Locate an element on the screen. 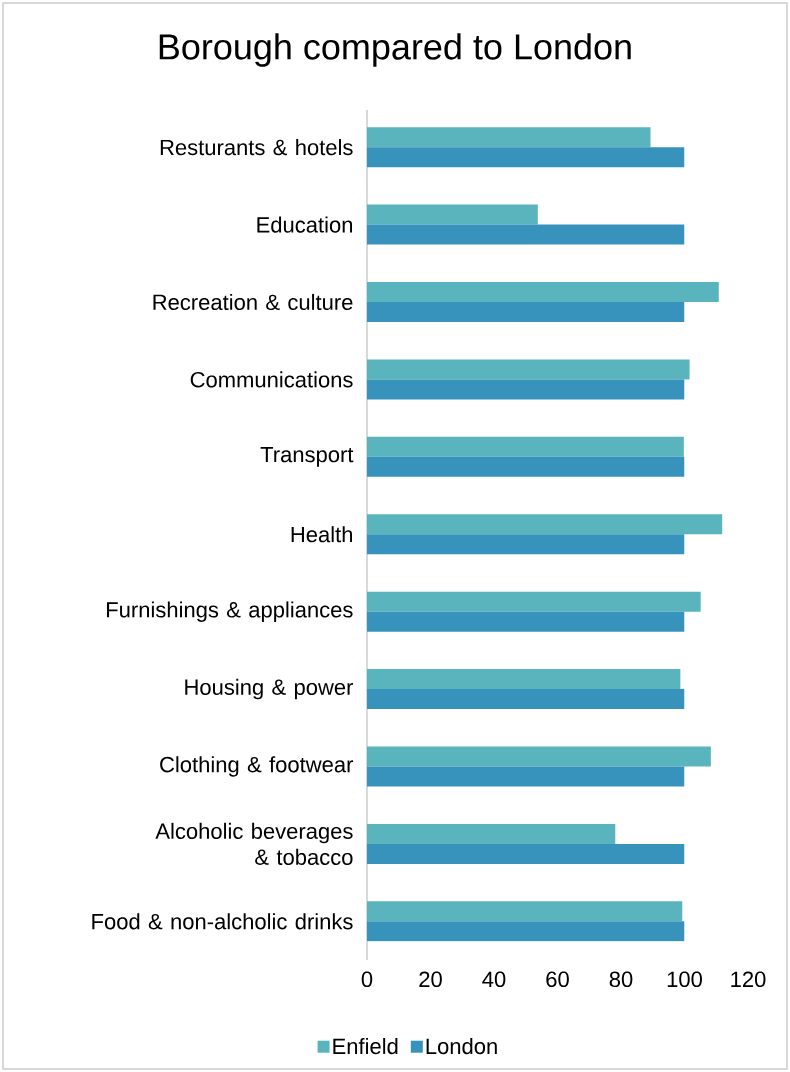  x-tick-label: 100 is located at coordinates (684, 979).